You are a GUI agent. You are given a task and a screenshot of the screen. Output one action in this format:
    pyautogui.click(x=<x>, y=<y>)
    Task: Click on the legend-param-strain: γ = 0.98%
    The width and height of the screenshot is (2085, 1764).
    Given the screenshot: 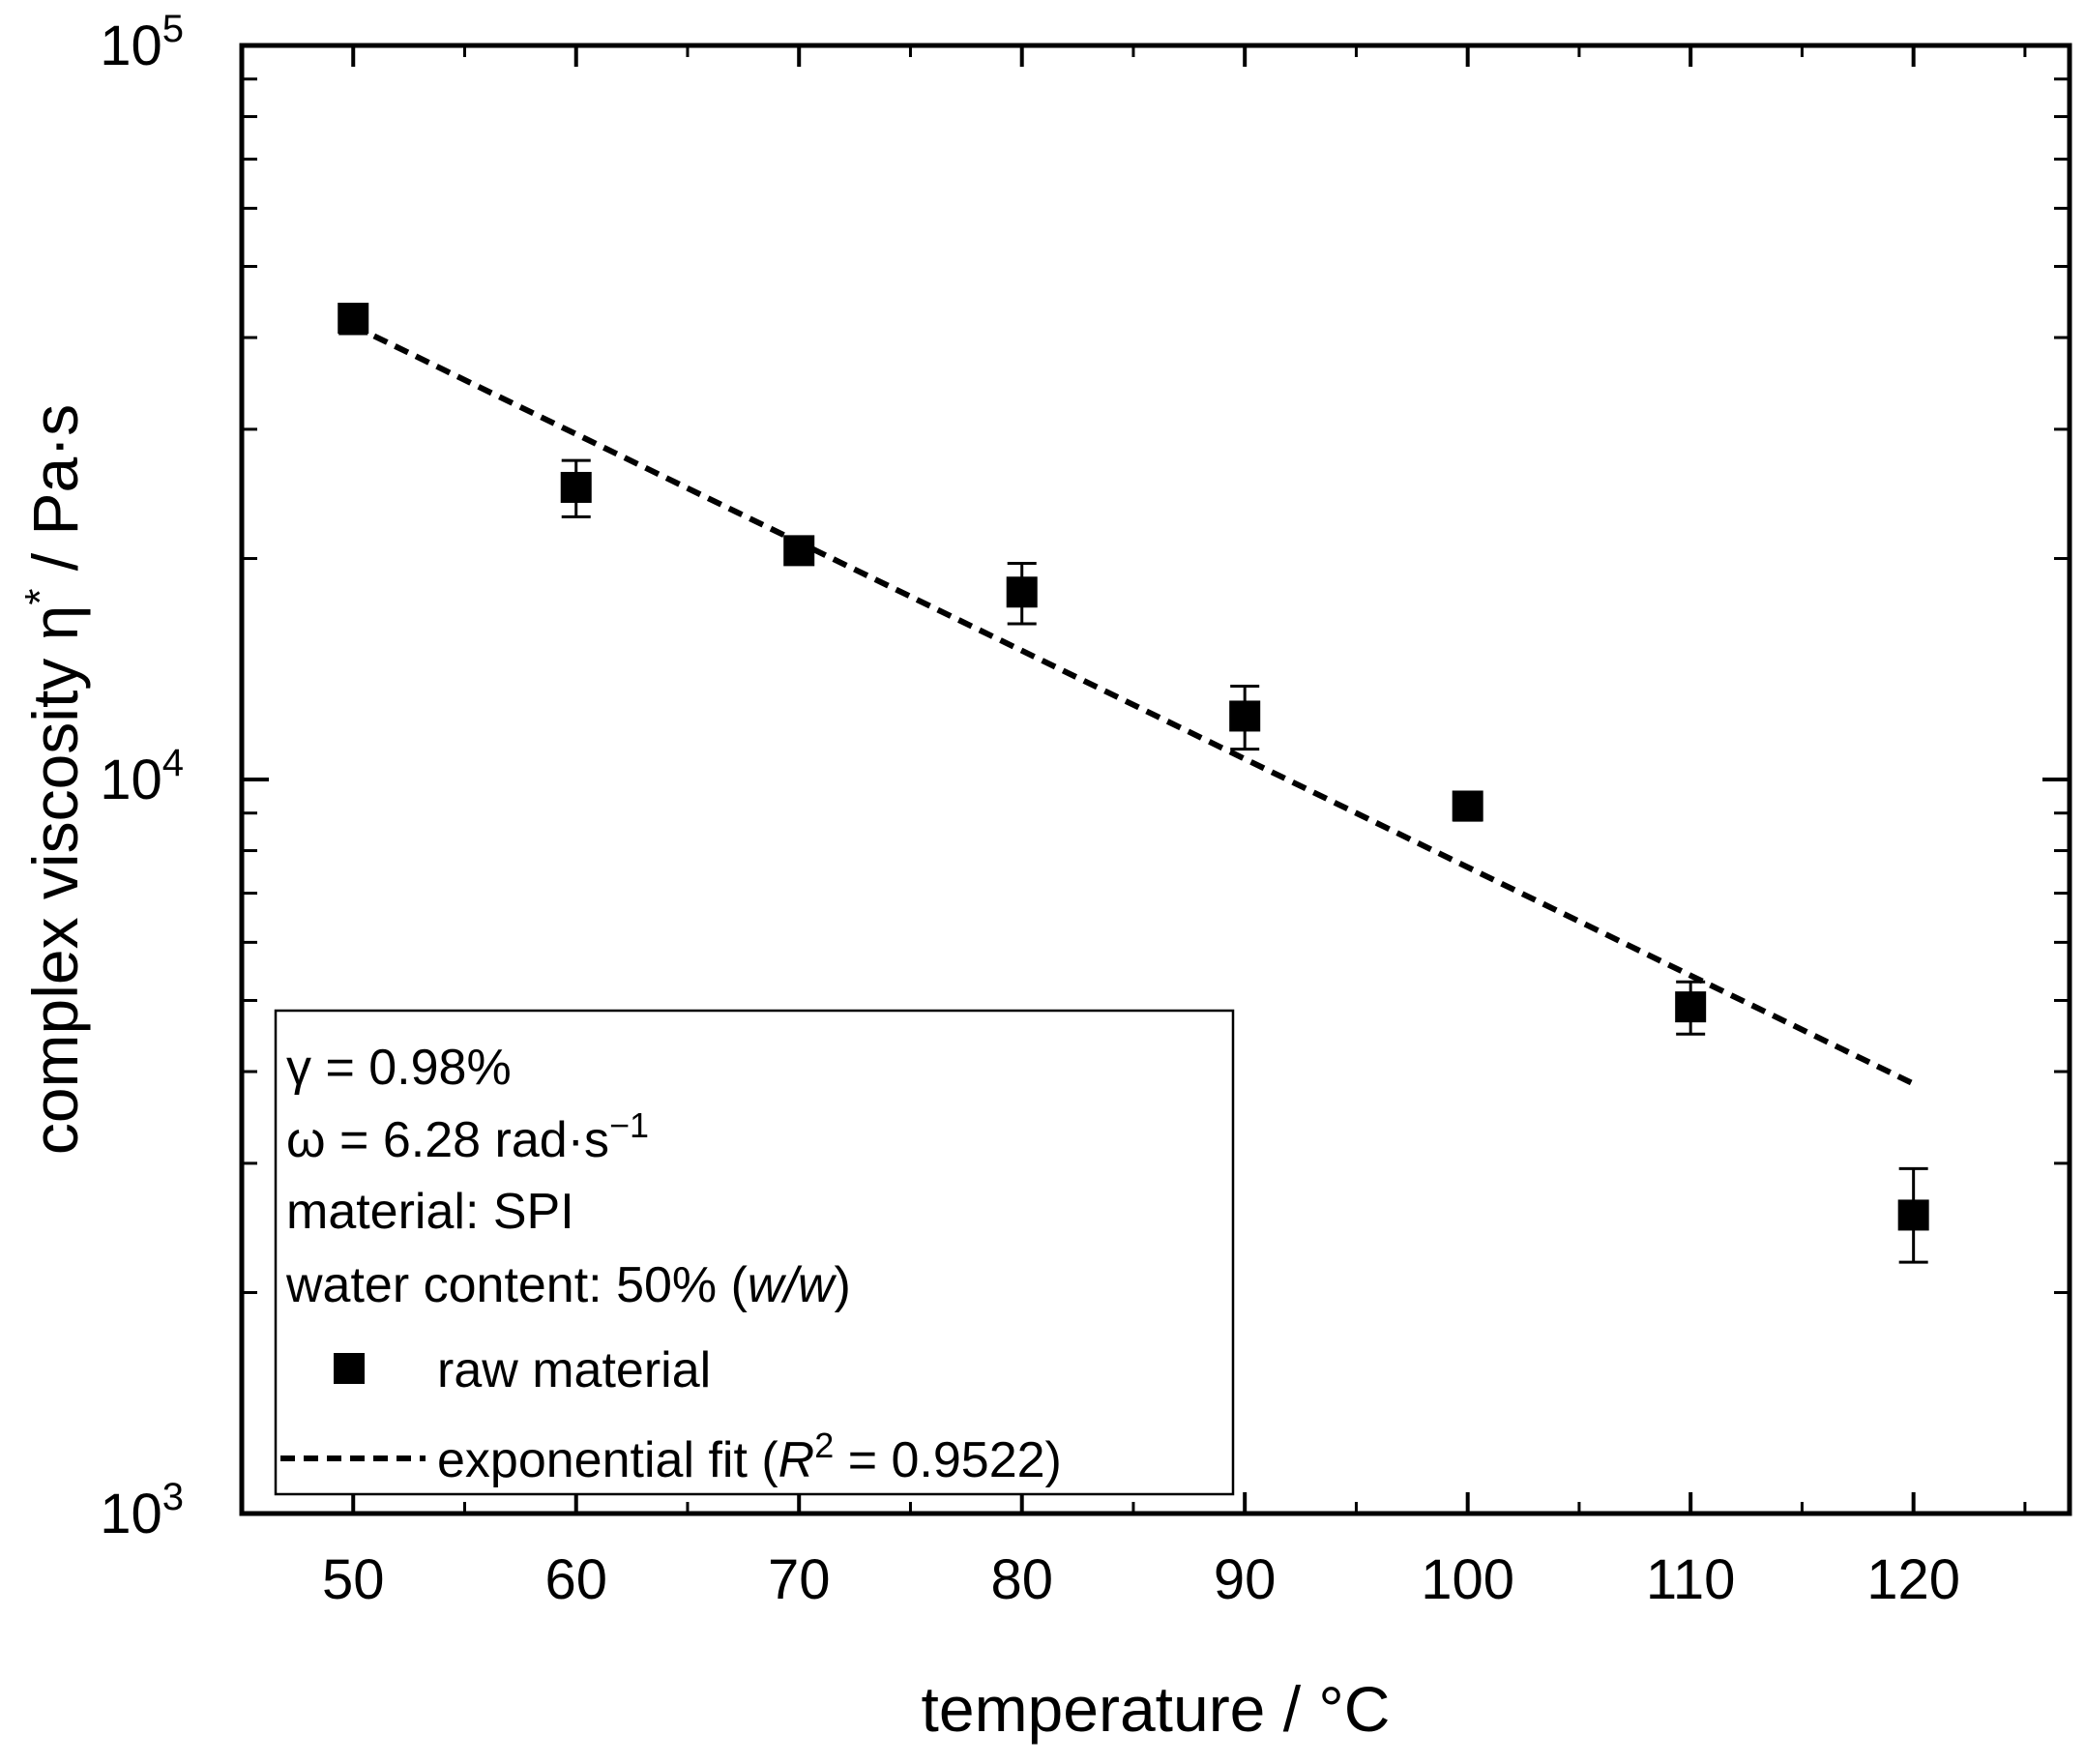 What is the action you would take?
    pyautogui.click(x=399, y=1068)
    